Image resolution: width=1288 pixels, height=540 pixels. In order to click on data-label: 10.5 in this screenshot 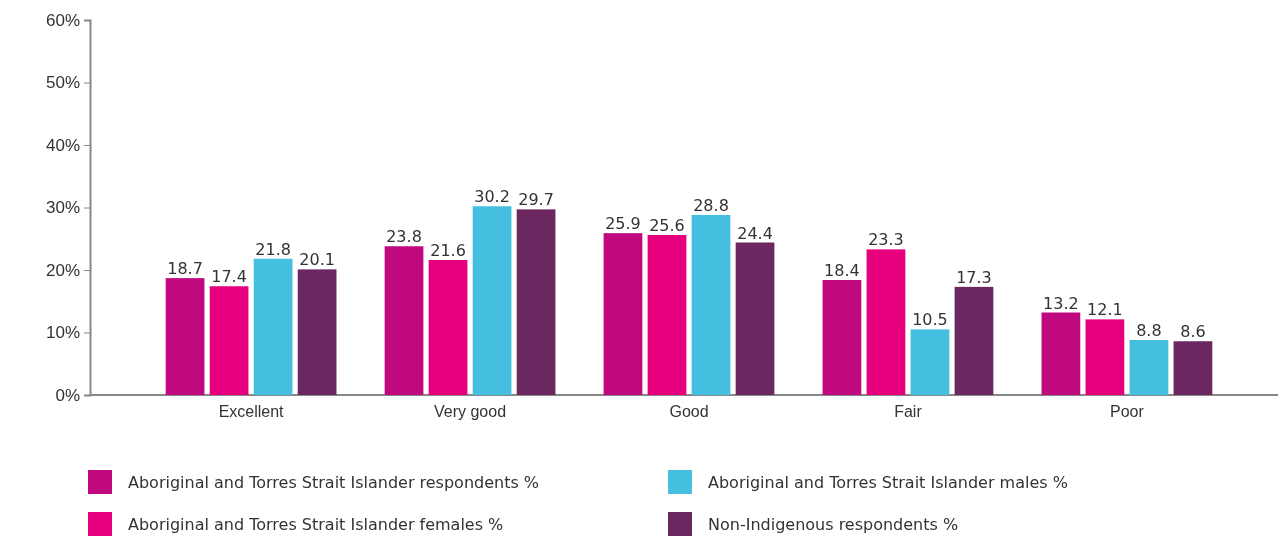, I will do `click(930, 320)`.